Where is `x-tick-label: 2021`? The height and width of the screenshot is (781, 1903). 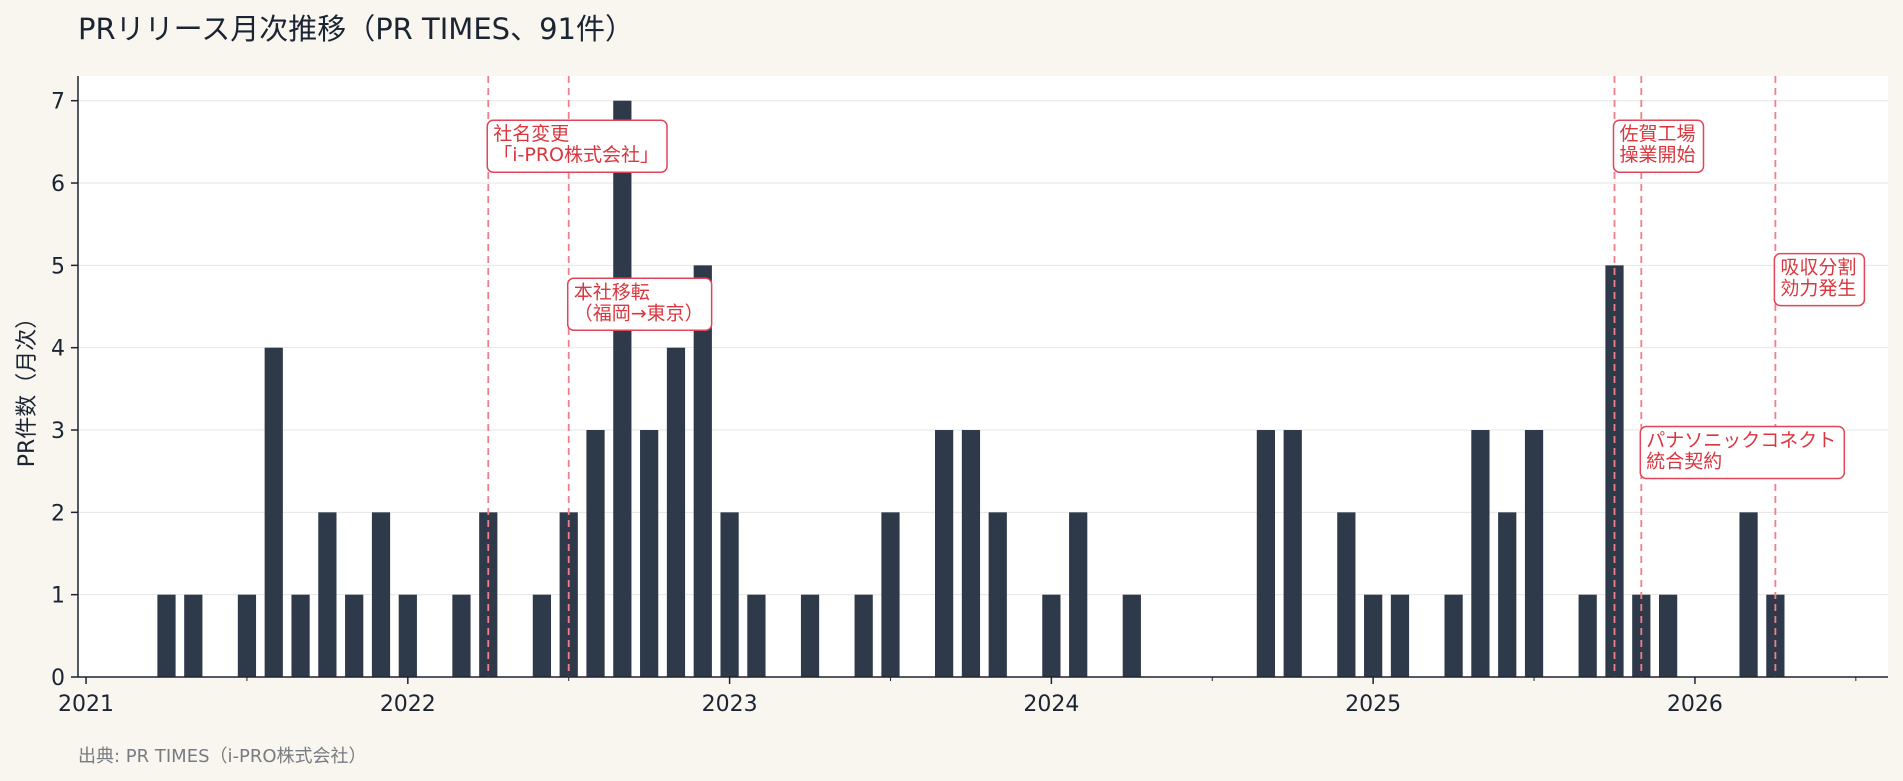 x-tick-label: 2021 is located at coordinates (86, 704).